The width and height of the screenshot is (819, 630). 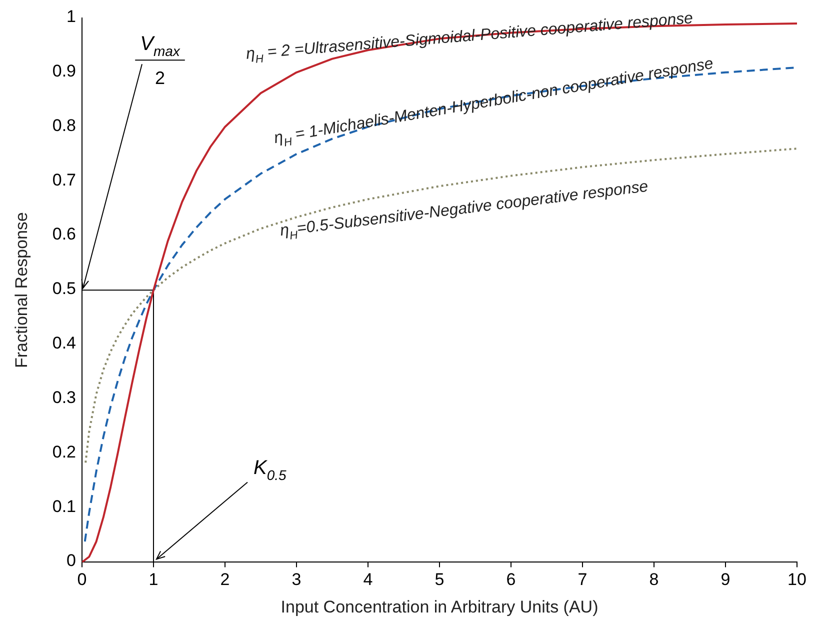 What do you see at coordinates (71, 560) in the screenshot?
I see `y-tick-label: 0` at bounding box center [71, 560].